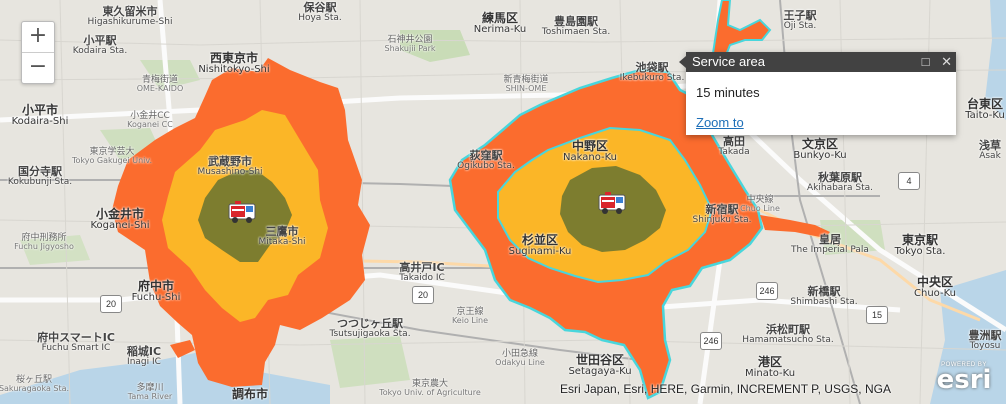  Describe the element at coordinates (40, 115) in the screenshot. I see `place-label: 小平市 Kodaira-Shi` at that location.